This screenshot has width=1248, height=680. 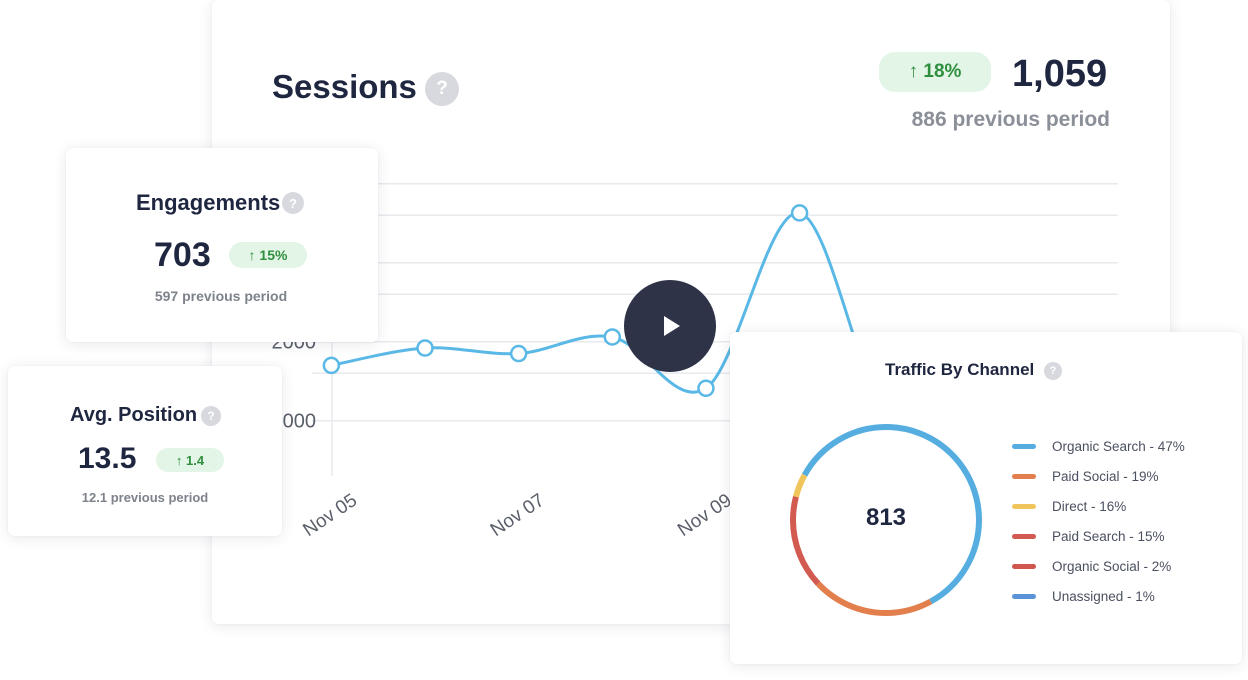 I want to click on engagements-change-badge: ↑ 15%, so click(x=268, y=255).